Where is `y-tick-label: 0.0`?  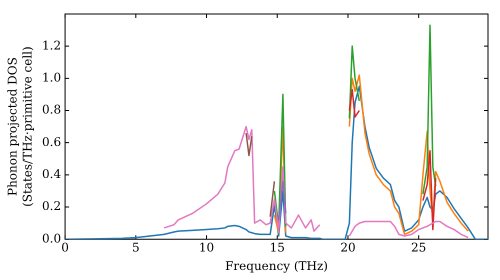
y-tick-label: 0.0 is located at coordinates (52, 238).